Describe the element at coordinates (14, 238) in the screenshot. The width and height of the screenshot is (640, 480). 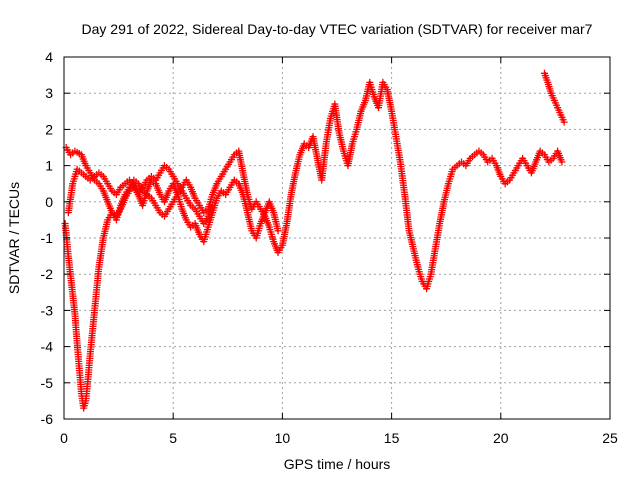
I see `y-axis-label: SDTVAR / TECUs` at that location.